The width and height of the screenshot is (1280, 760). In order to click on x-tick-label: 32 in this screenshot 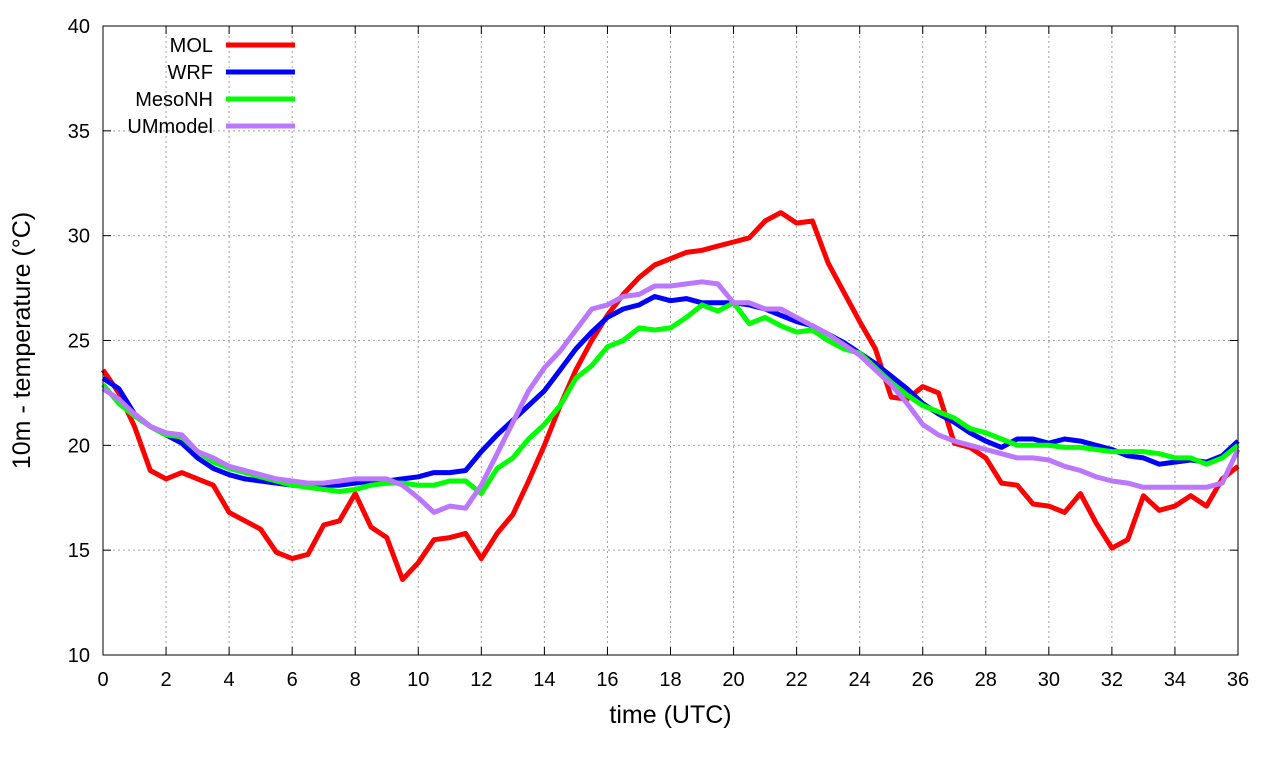, I will do `click(1112, 680)`.